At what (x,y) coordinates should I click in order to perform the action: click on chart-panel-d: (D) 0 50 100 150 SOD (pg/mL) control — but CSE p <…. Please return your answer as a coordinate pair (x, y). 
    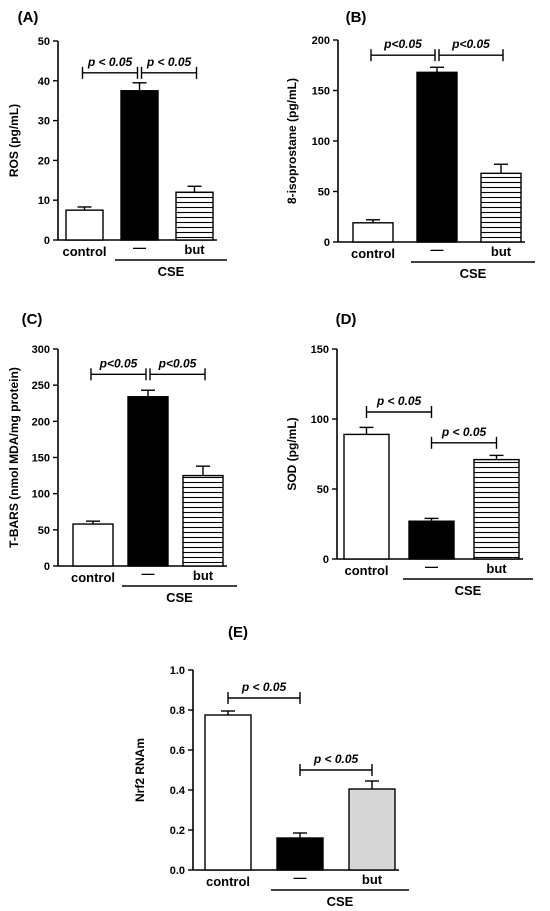
    Looking at the image, I should click on (409, 454).